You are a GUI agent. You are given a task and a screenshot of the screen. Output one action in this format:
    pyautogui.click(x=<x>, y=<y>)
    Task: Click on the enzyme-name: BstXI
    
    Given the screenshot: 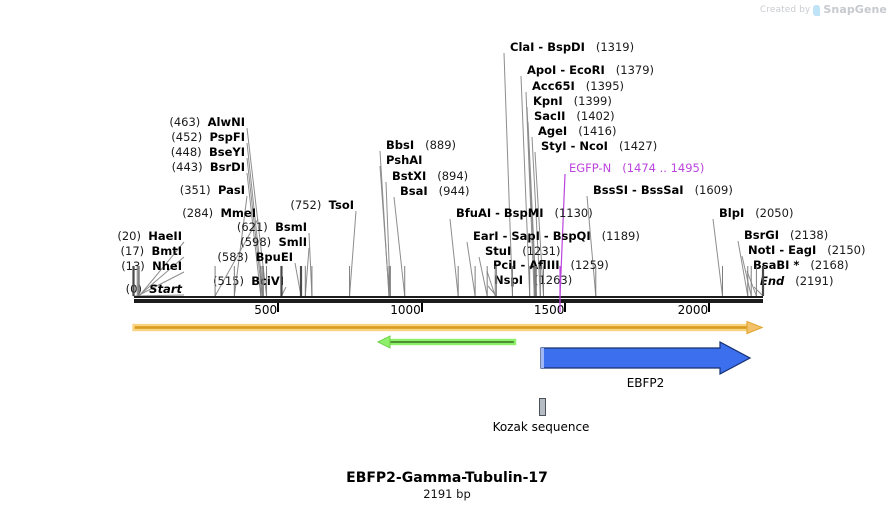 What is the action you would take?
    pyautogui.click(x=409, y=176)
    